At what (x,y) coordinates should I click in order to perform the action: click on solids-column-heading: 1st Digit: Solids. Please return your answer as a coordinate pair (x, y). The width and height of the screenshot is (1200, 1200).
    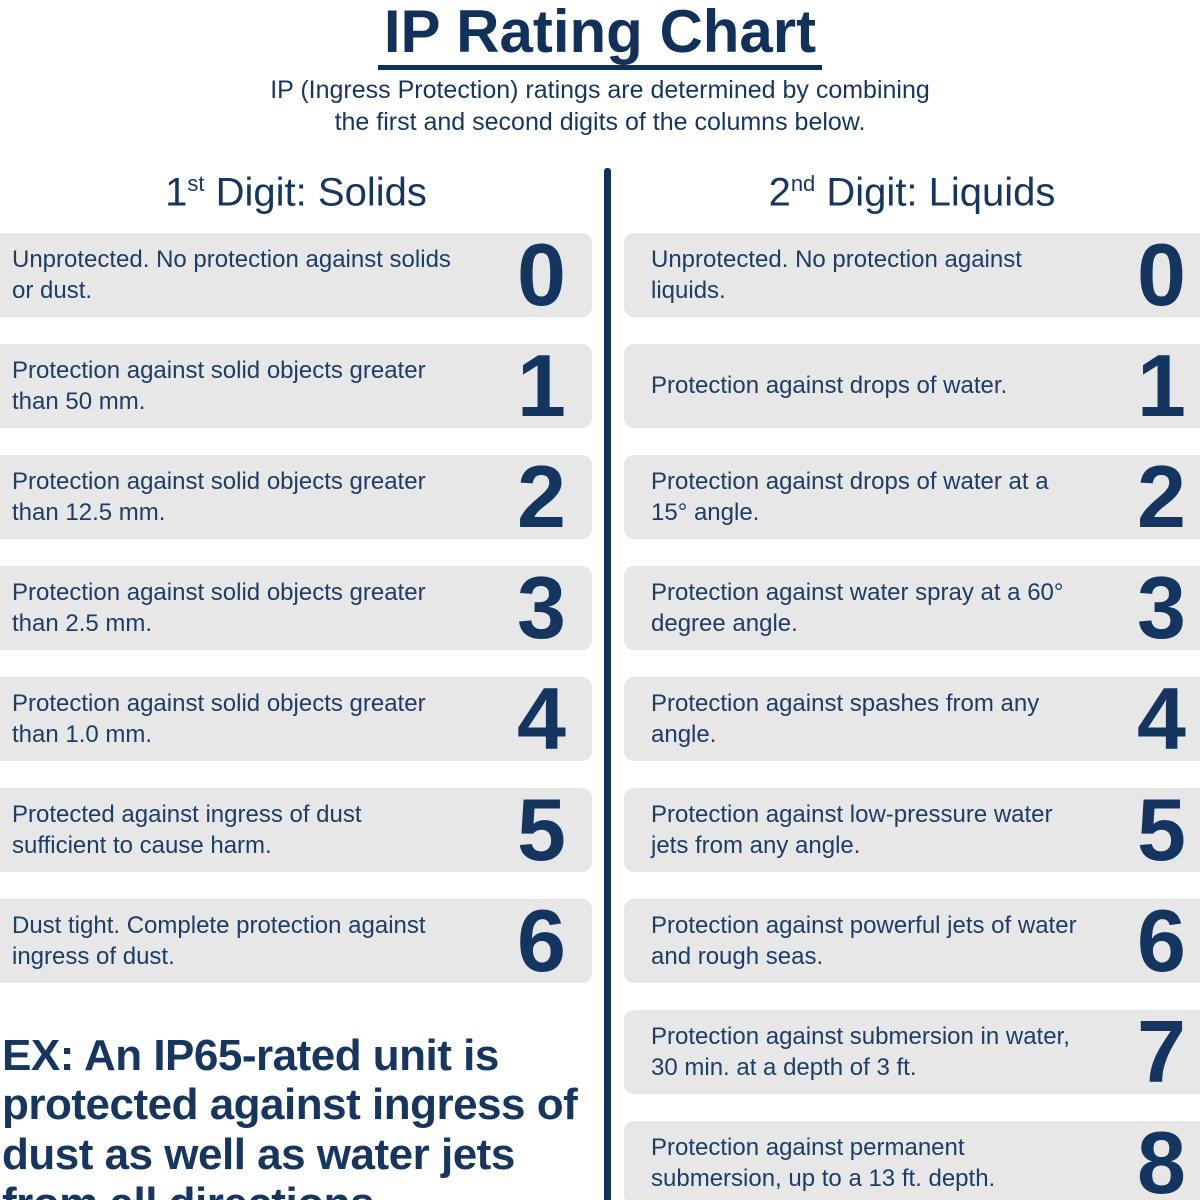
    Looking at the image, I should click on (296, 187).